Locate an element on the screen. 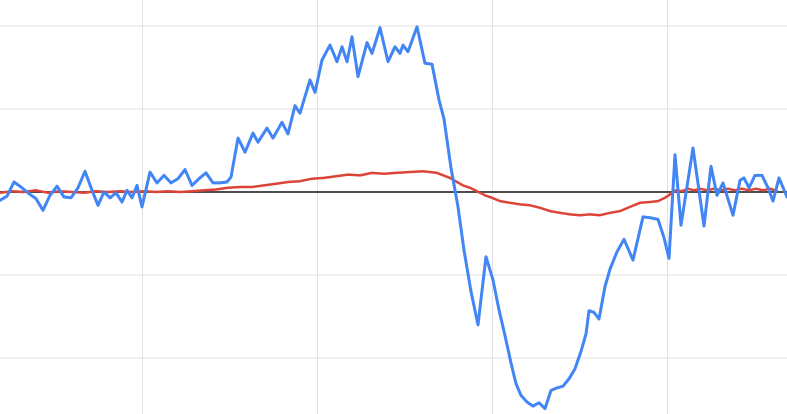 This screenshot has width=787, height=414. series-red-line is located at coordinates (389, 193).